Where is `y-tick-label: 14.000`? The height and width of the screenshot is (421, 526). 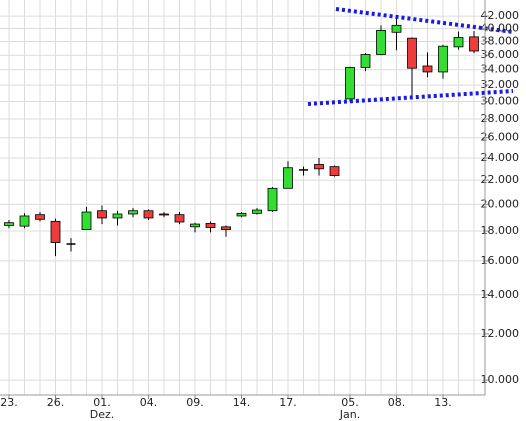 y-tick-label: 14.000 is located at coordinates (500, 294).